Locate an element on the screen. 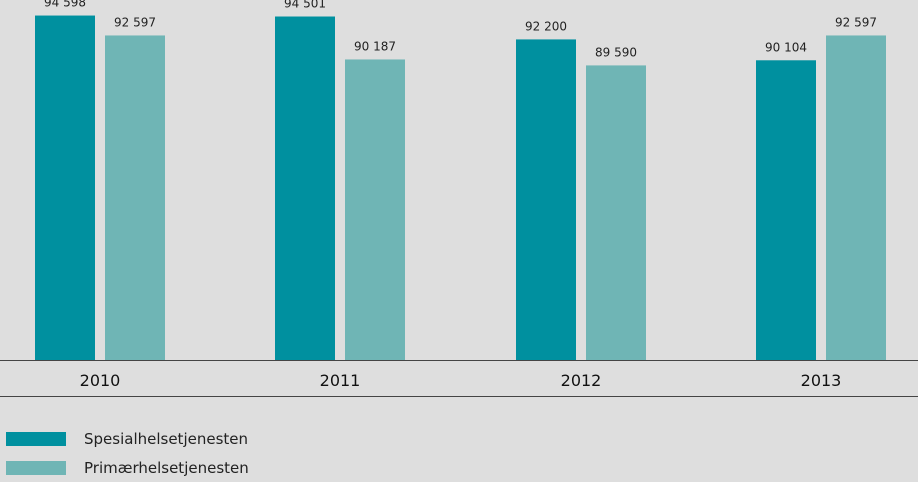  legend-item-primaerhelsetjenesten: Primærhelsetjenesten is located at coordinates (127, 467).